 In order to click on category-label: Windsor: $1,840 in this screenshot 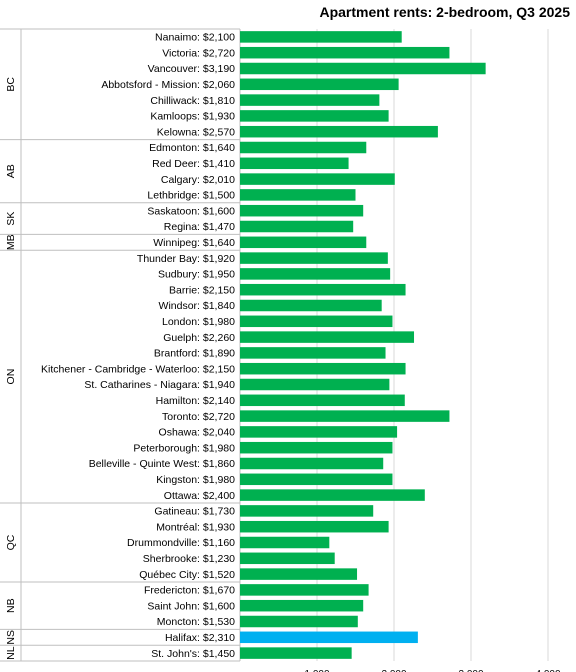, I will do `click(197, 306)`.